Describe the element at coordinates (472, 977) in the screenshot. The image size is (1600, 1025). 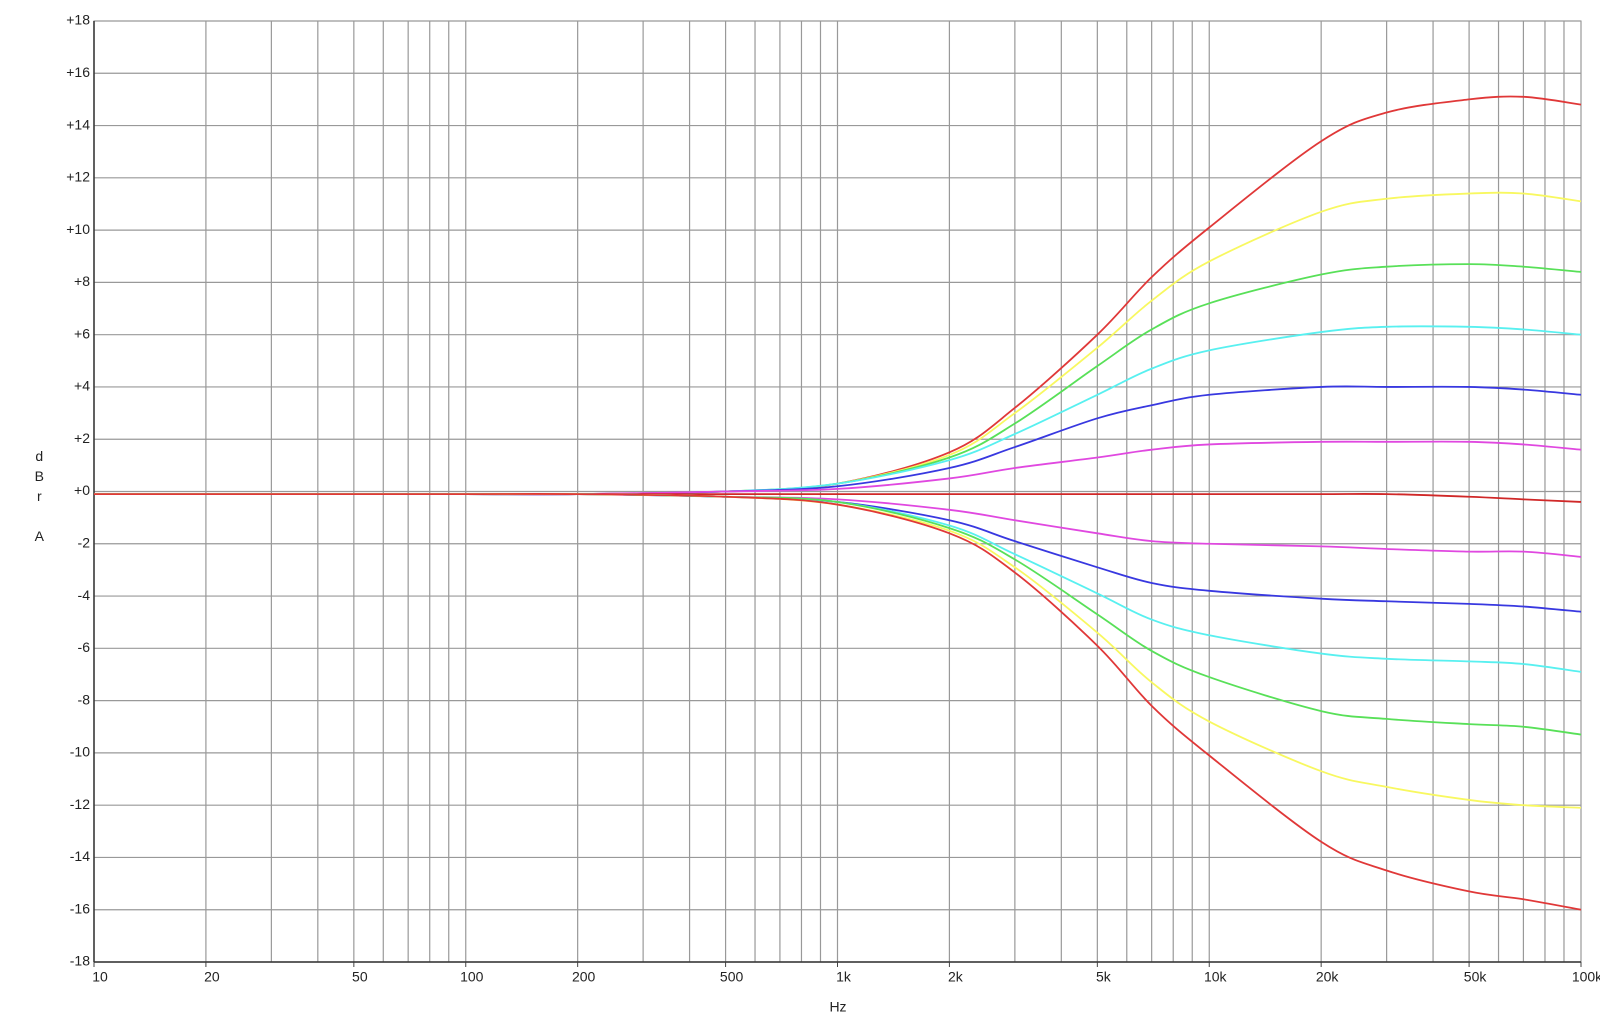
I see `x-tick-label: 100` at that location.